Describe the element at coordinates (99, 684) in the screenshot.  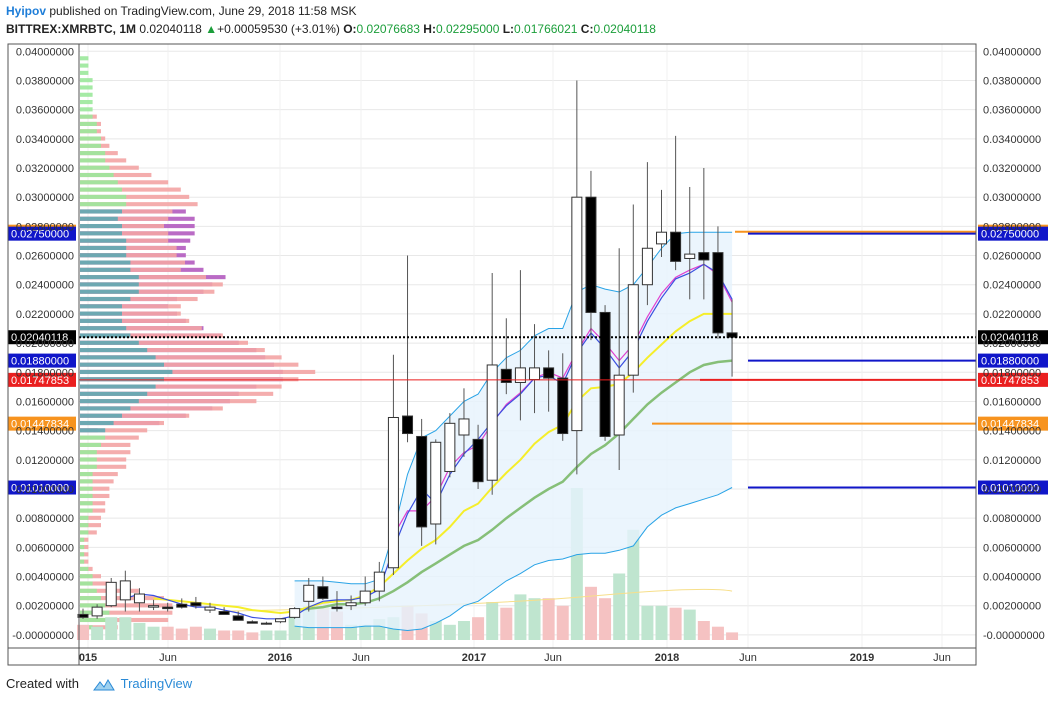
I see `footer: Created with TradingView` at that location.